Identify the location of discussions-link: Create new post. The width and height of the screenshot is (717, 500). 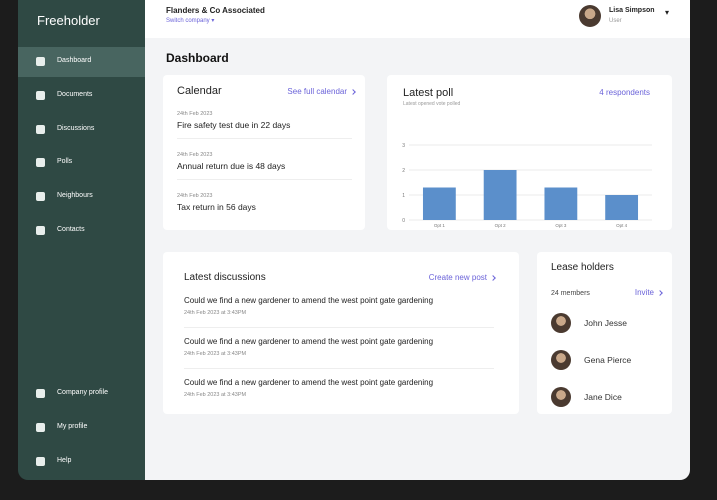
(462, 277).